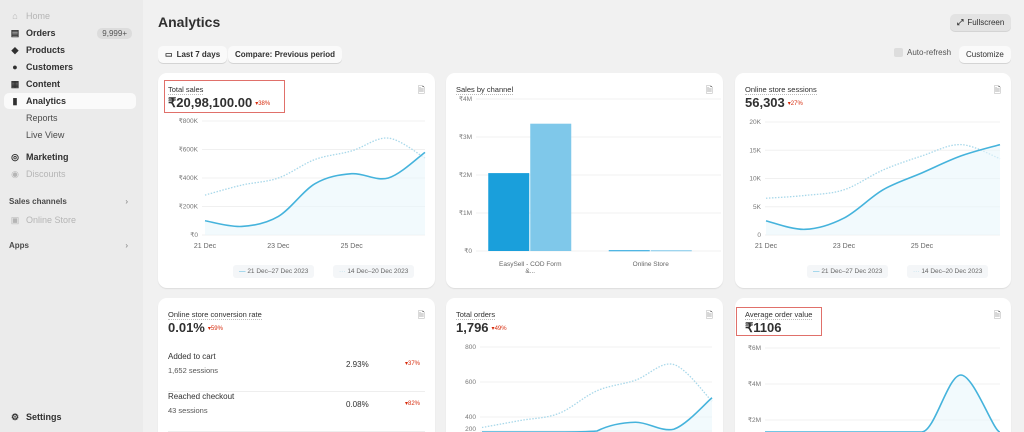 Image resolution: width=1024 pixels, height=432 pixels. Describe the element at coordinates (15, 219) in the screenshot. I see `store-icon: ▣` at that location.